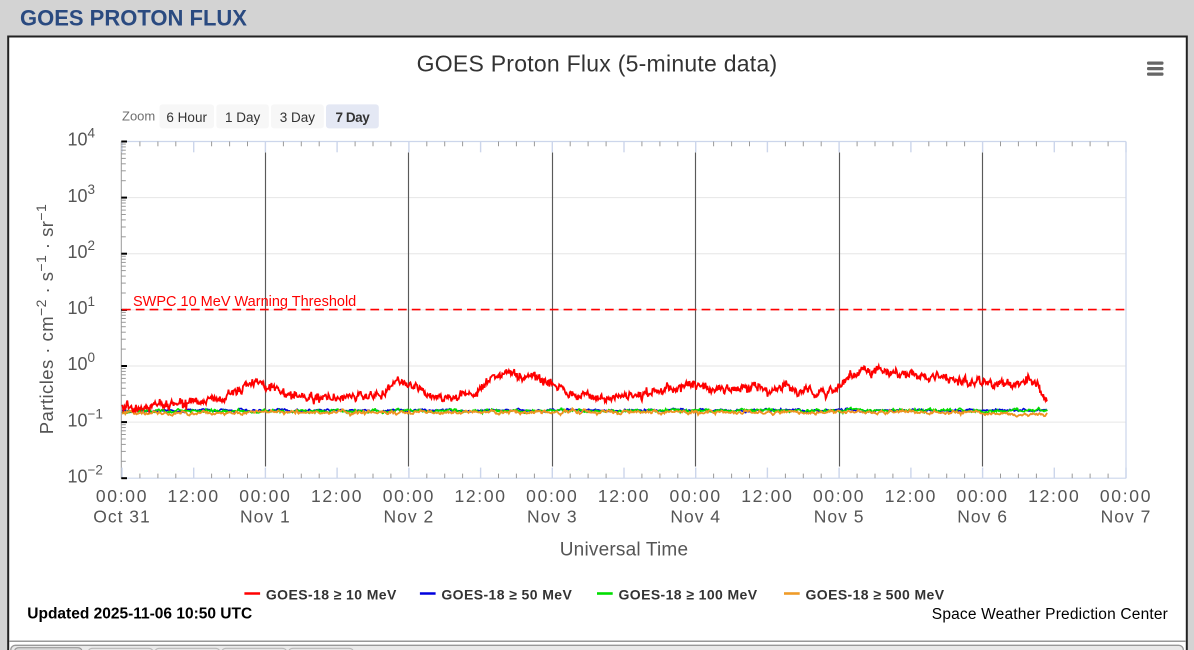 The width and height of the screenshot is (1194, 650). What do you see at coordinates (688, 594) in the screenshot?
I see `svg-text: GOES-18 ≥ 100 MeV` at bounding box center [688, 594].